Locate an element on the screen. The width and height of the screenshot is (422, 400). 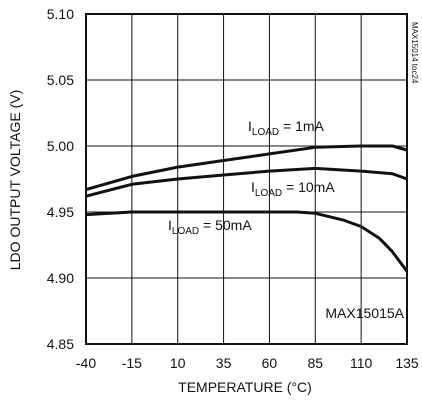
series-label-50ma: ILOAD = 50mA is located at coordinates (210, 227).